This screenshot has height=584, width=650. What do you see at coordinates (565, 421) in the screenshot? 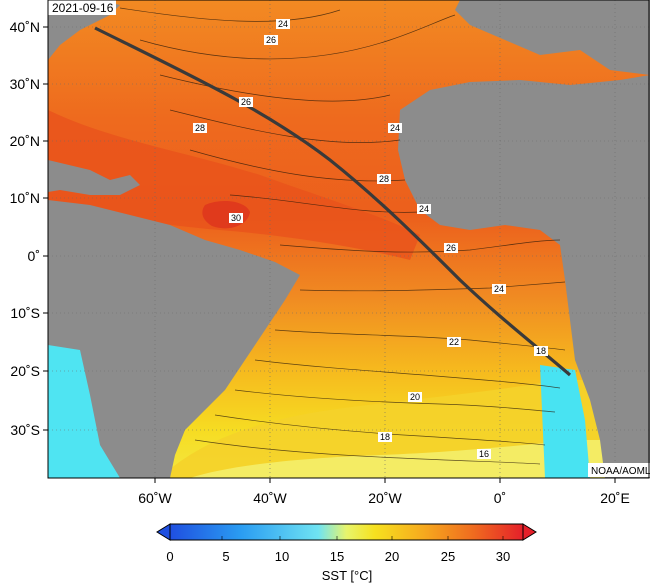
I see `cold-water-east` at bounding box center [565, 421].